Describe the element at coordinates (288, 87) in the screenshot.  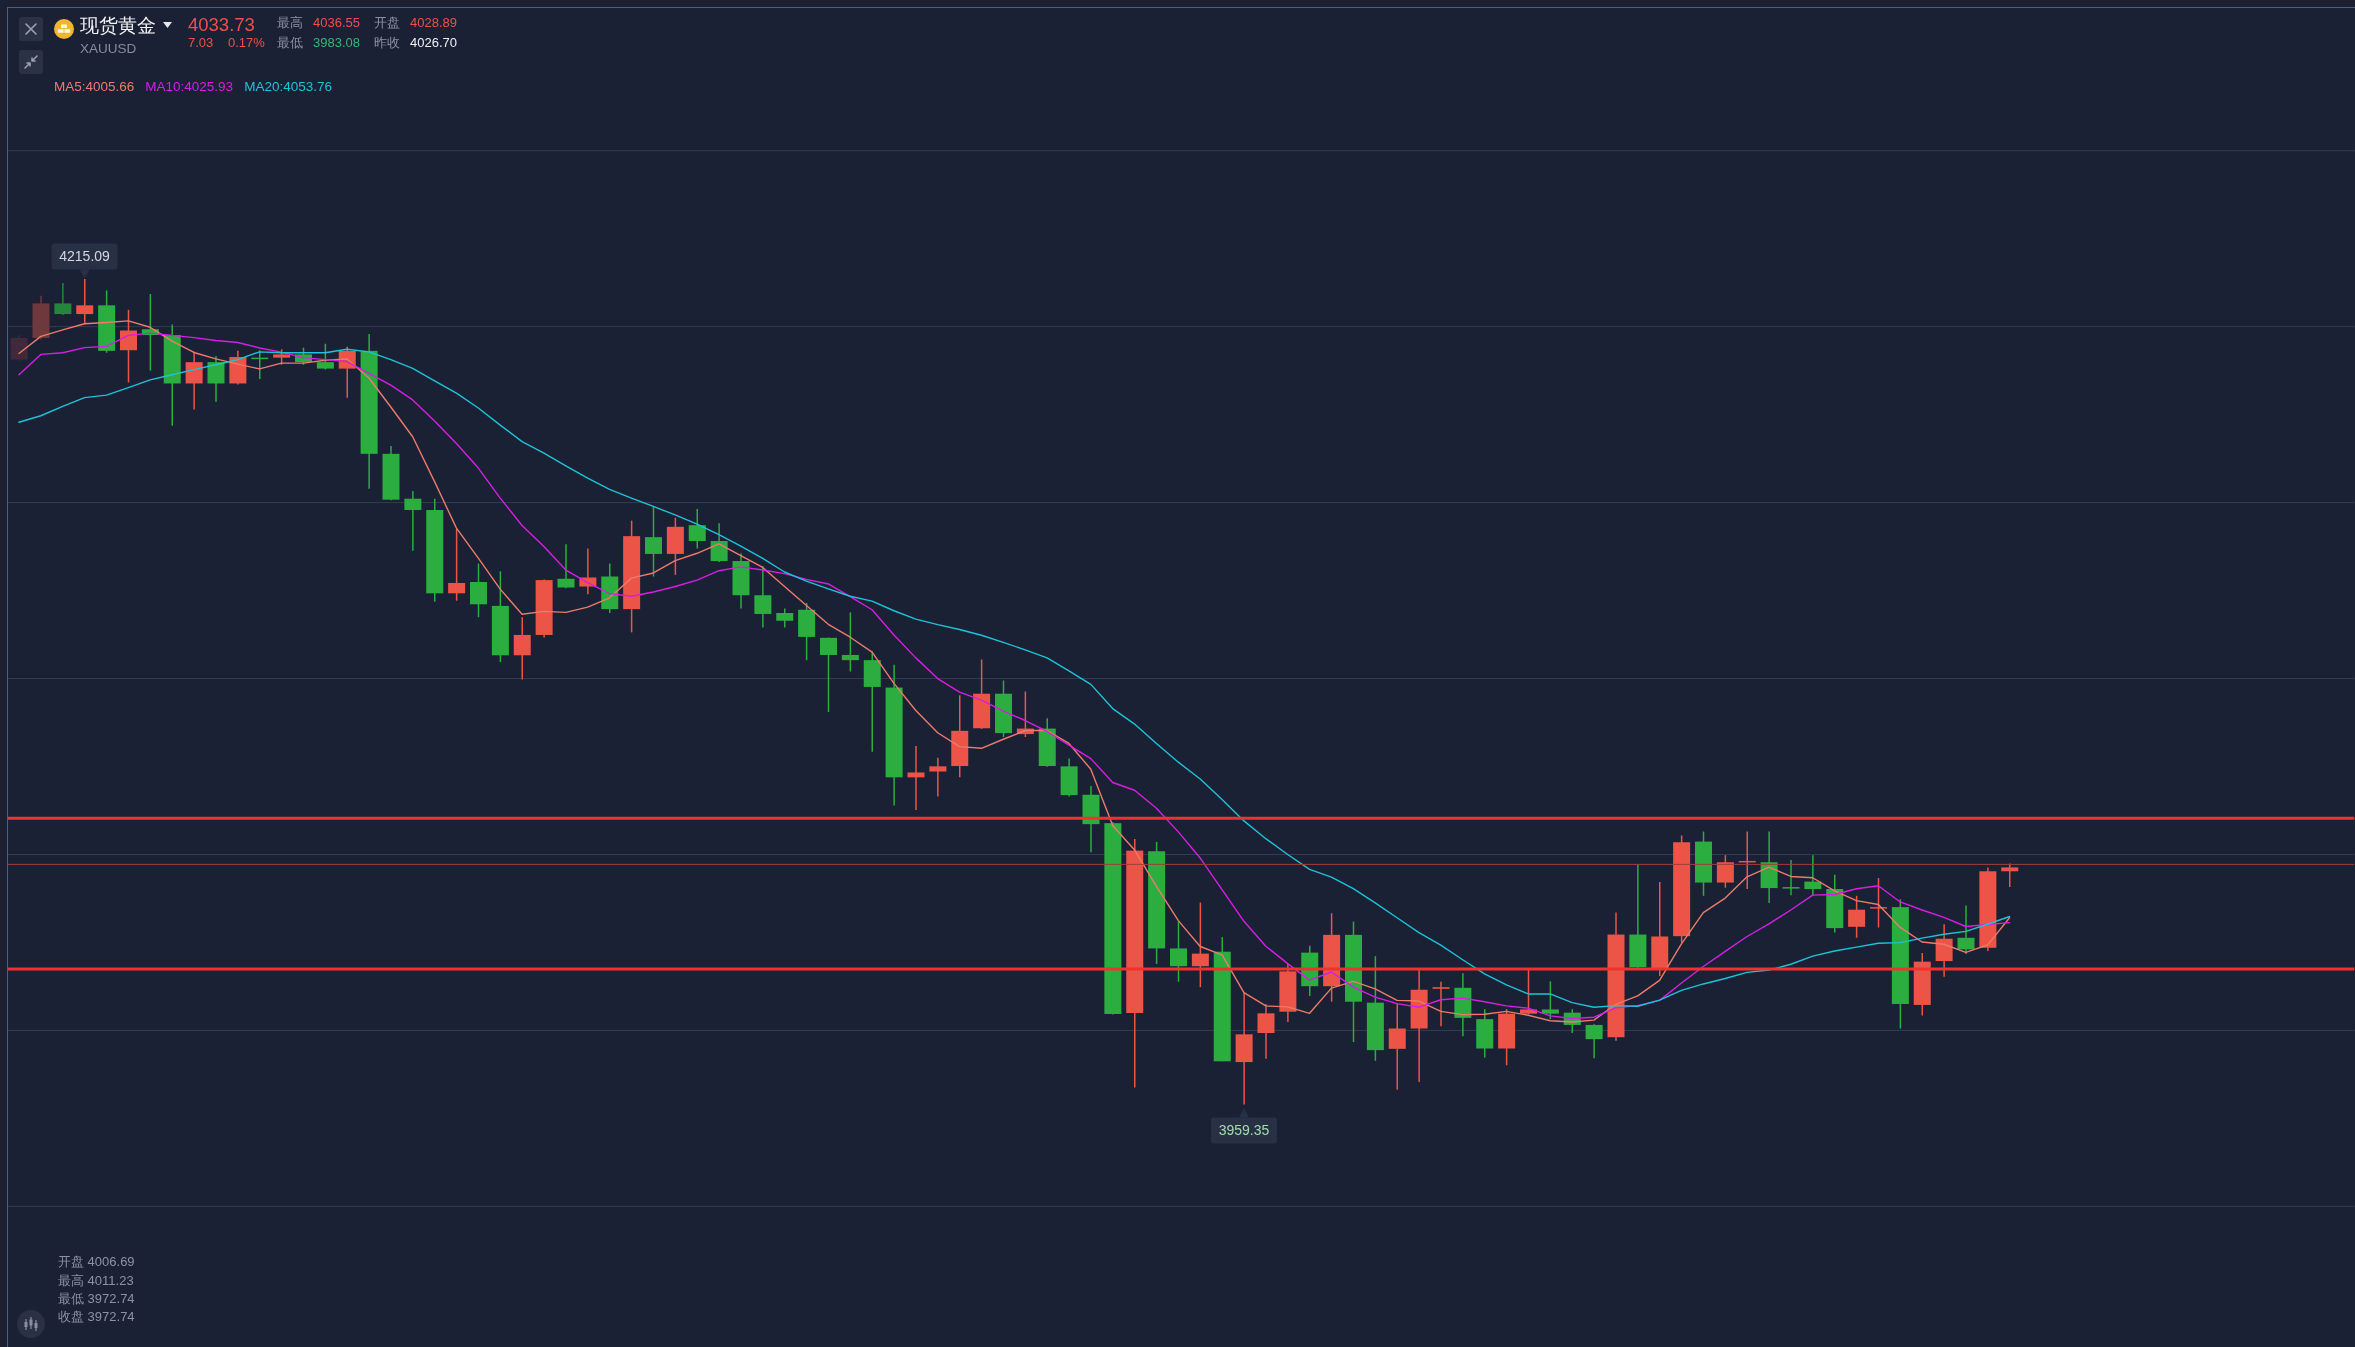
I see `text: MA20:4053.76` at that location.